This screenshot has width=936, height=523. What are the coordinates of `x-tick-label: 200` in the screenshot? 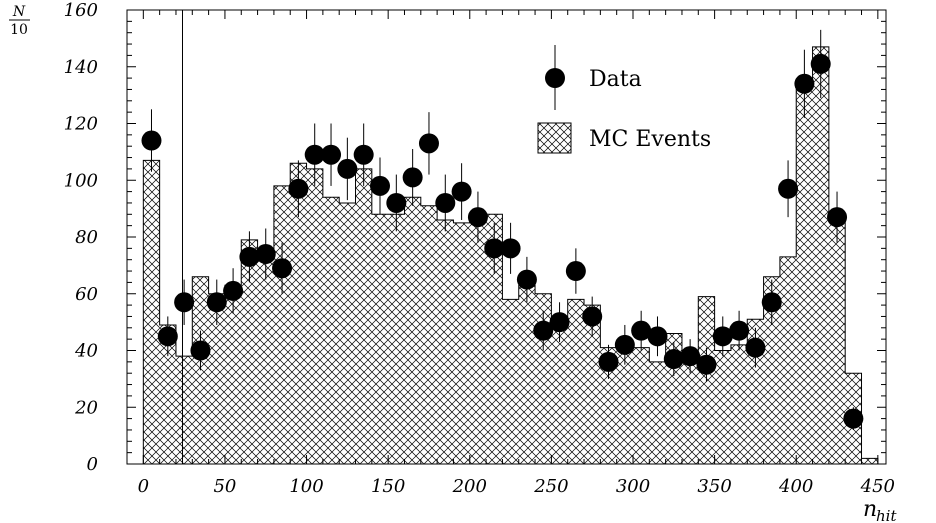 It's located at (469, 486).